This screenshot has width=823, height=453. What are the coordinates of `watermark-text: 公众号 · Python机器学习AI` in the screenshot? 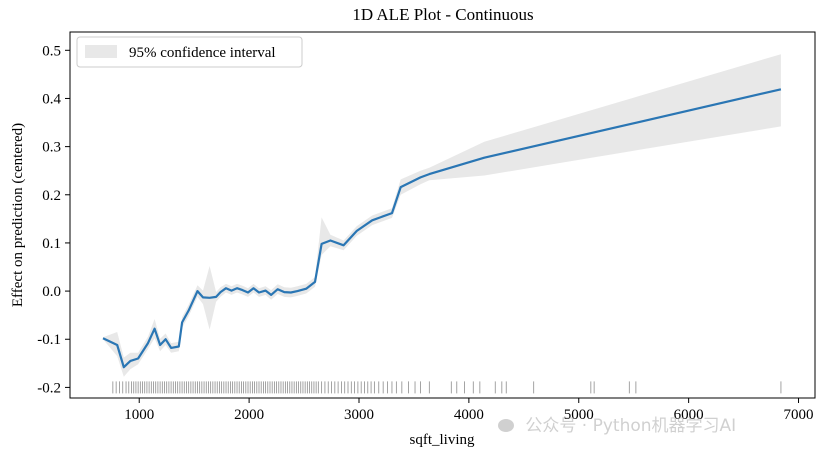 It's located at (631, 426).